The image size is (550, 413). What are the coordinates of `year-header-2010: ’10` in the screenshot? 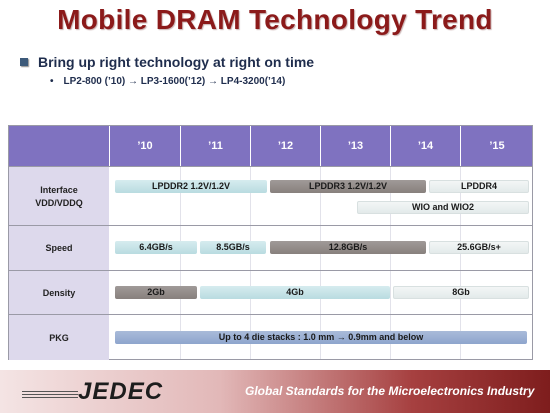 It's located at (144, 146).